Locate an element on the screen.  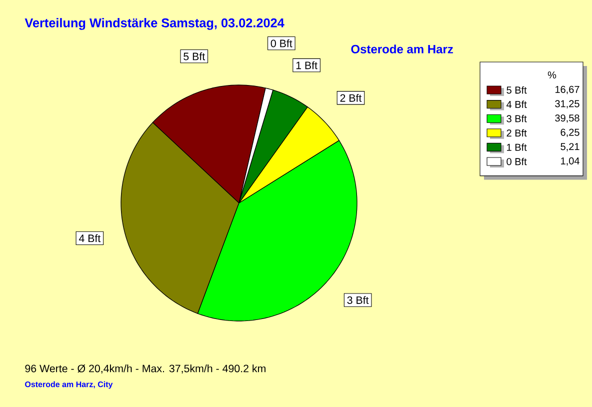
data-label: 1,04 is located at coordinates (570, 161).